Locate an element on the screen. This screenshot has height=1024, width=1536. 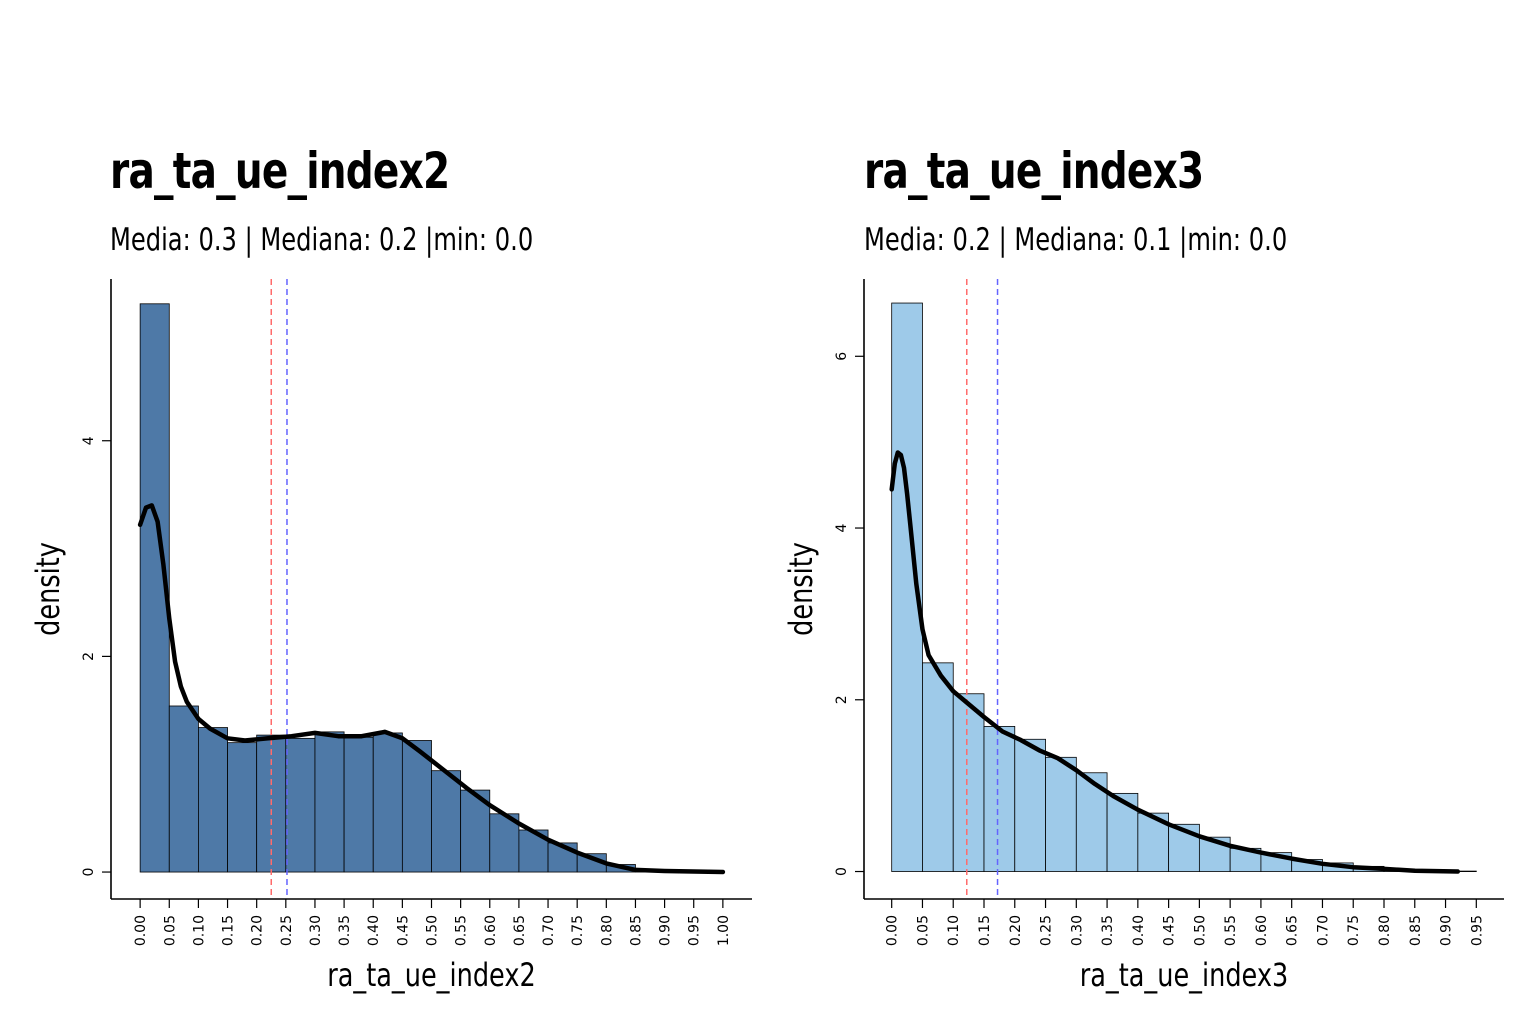
x-axis-title: ra_ta_ue_index3 is located at coordinates (1184, 975).